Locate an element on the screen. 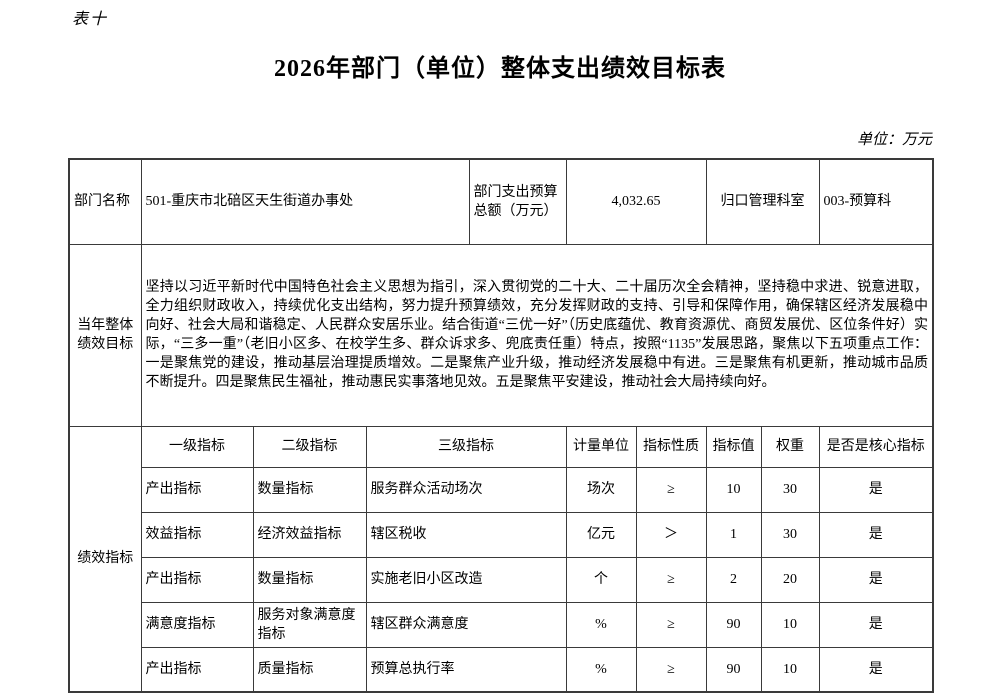 This screenshot has height=698, width=1000. indicator-row: 效益指标 经济效益指标 辖区税收 亿元 ＞ 1 30 是 is located at coordinates (501, 534).